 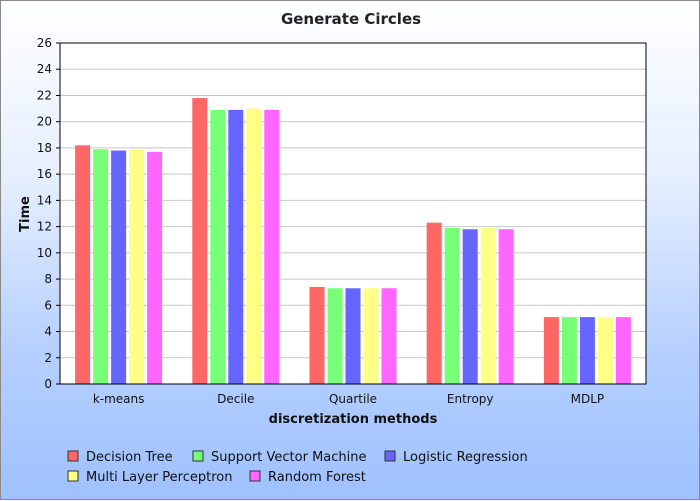 I want to click on bar-quartile-logistic-regression, so click(x=353, y=336).